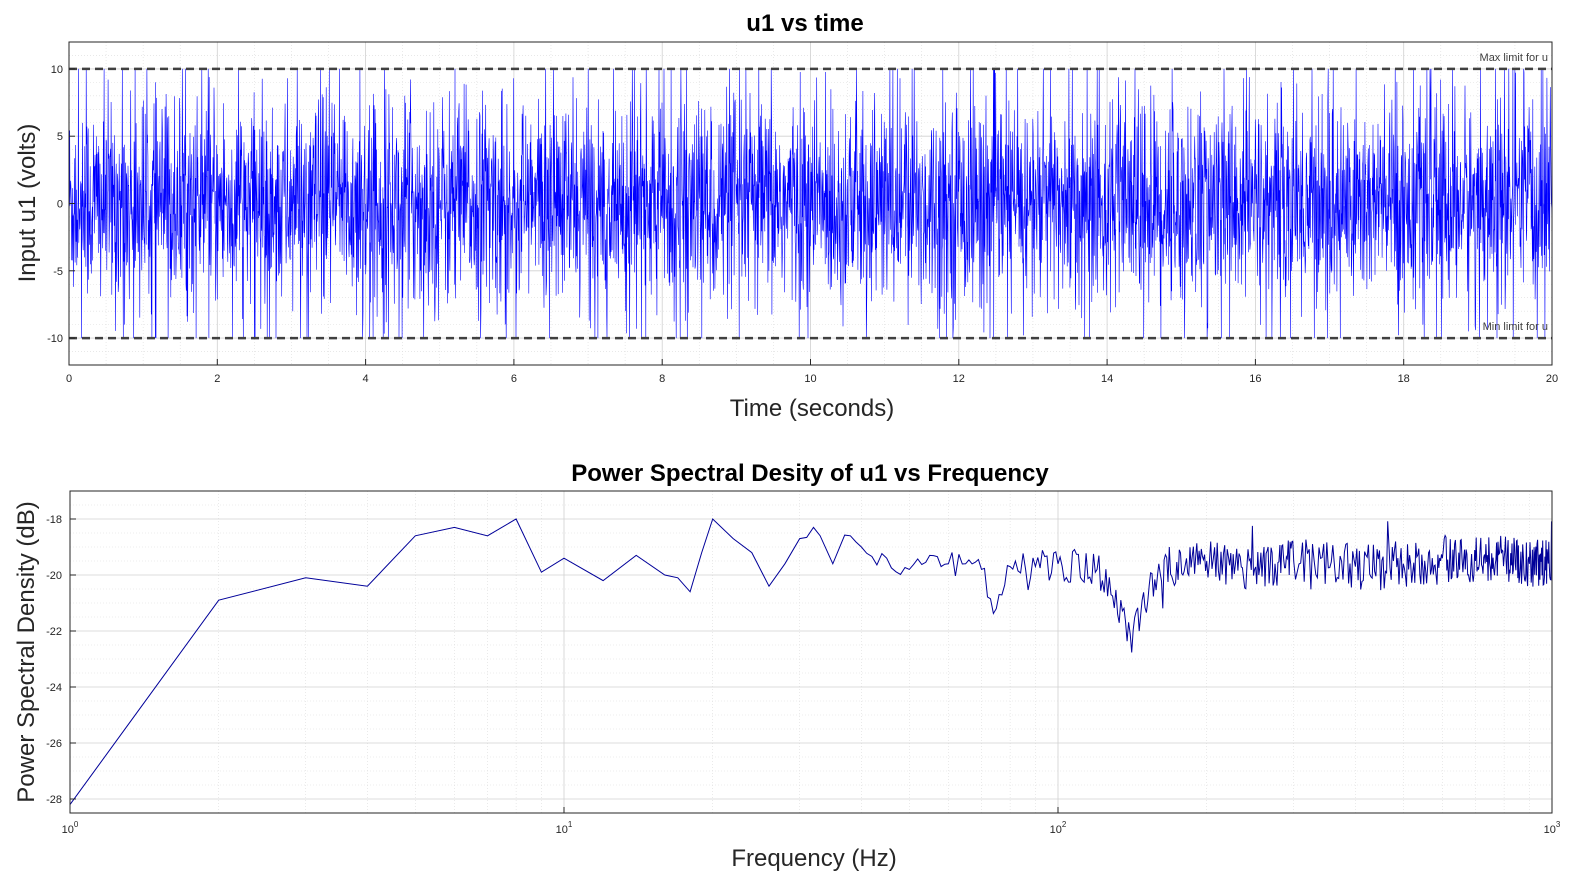 This screenshot has height=872, width=1579. Describe the element at coordinates (55, 339) in the screenshot. I see `y-tick-label: -10` at that location.